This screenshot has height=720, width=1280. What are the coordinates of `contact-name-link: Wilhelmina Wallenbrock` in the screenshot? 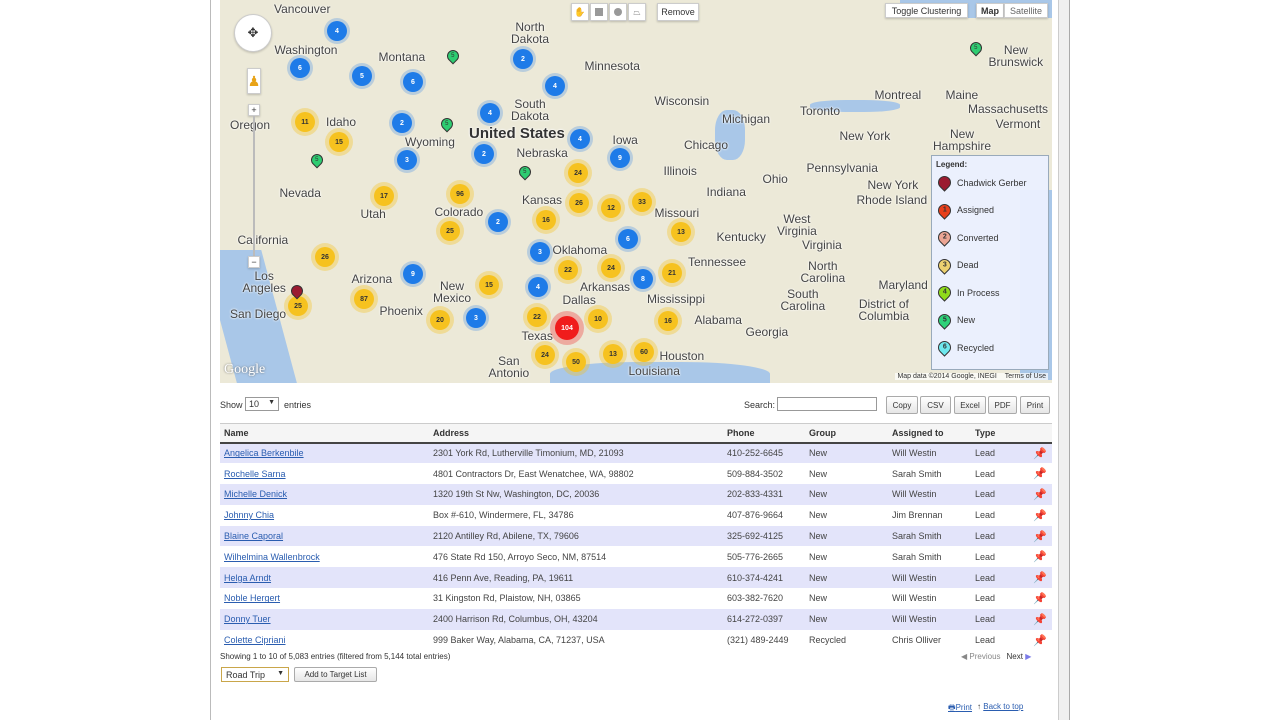 It's located at (272, 556).